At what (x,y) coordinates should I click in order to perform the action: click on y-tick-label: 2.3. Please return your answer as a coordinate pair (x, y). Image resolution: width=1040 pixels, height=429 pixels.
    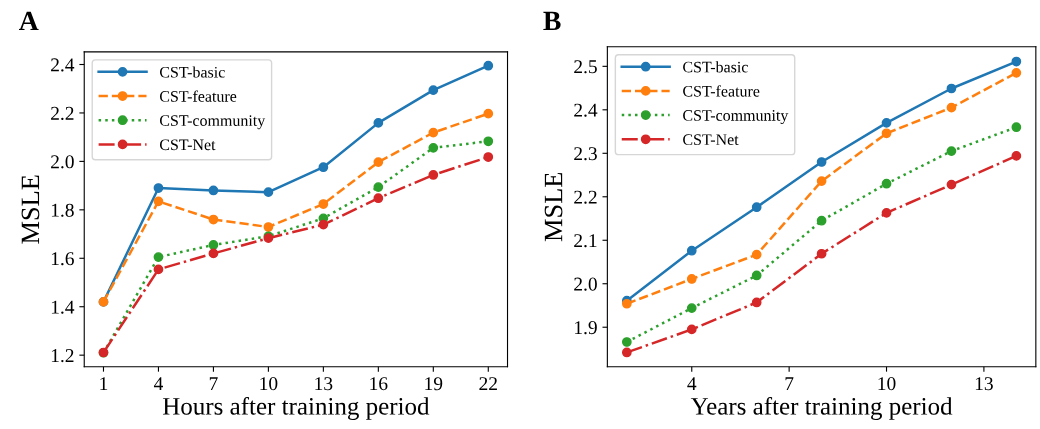
    Looking at the image, I should click on (585, 154).